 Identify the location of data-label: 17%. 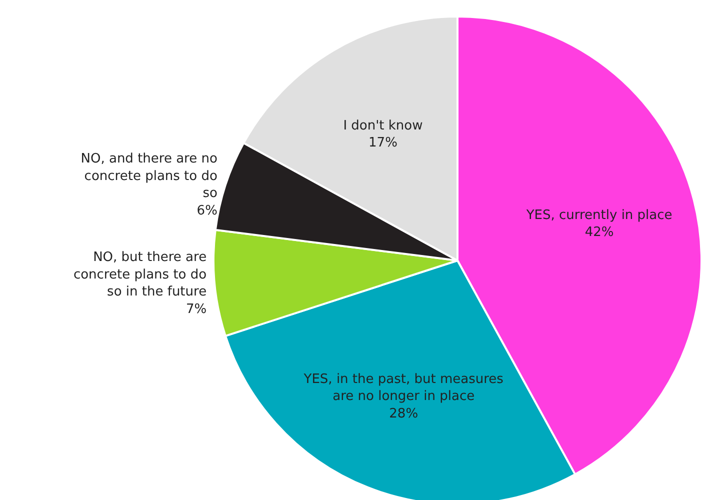
(383, 143).